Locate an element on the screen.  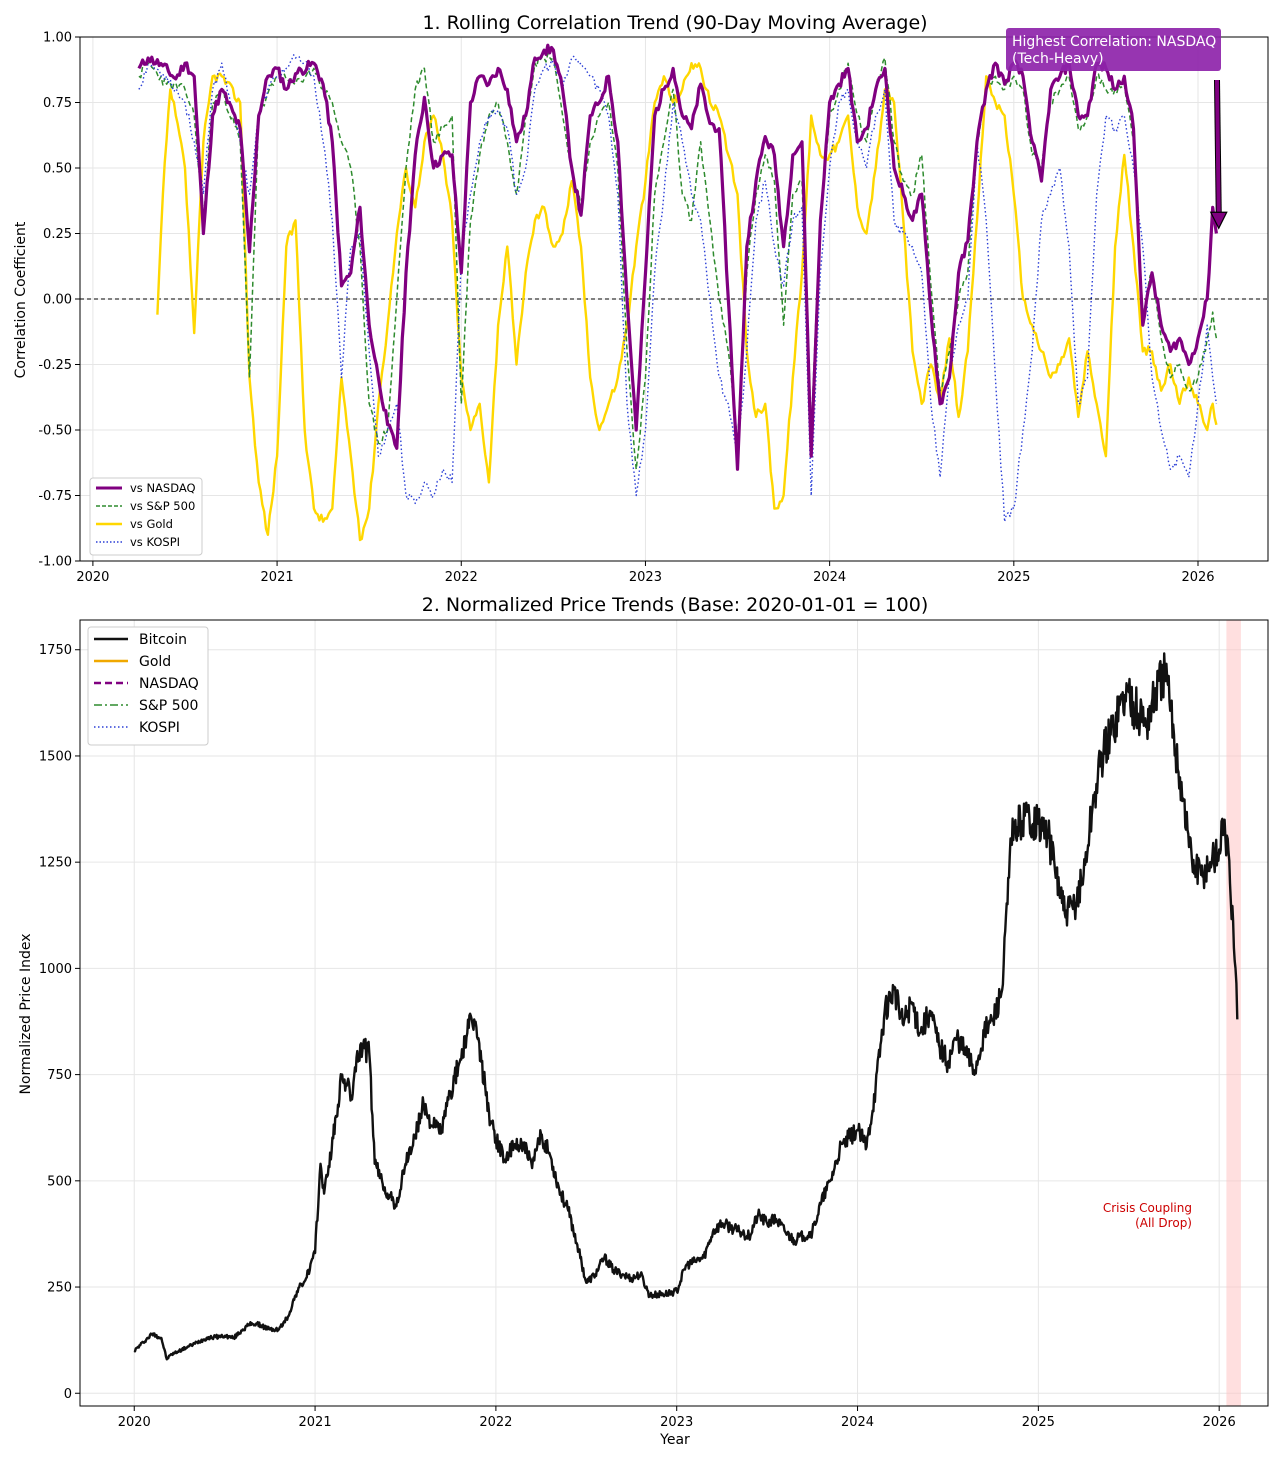
correlation-y-tick-label: -0.25 is located at coordinates (55, 365).